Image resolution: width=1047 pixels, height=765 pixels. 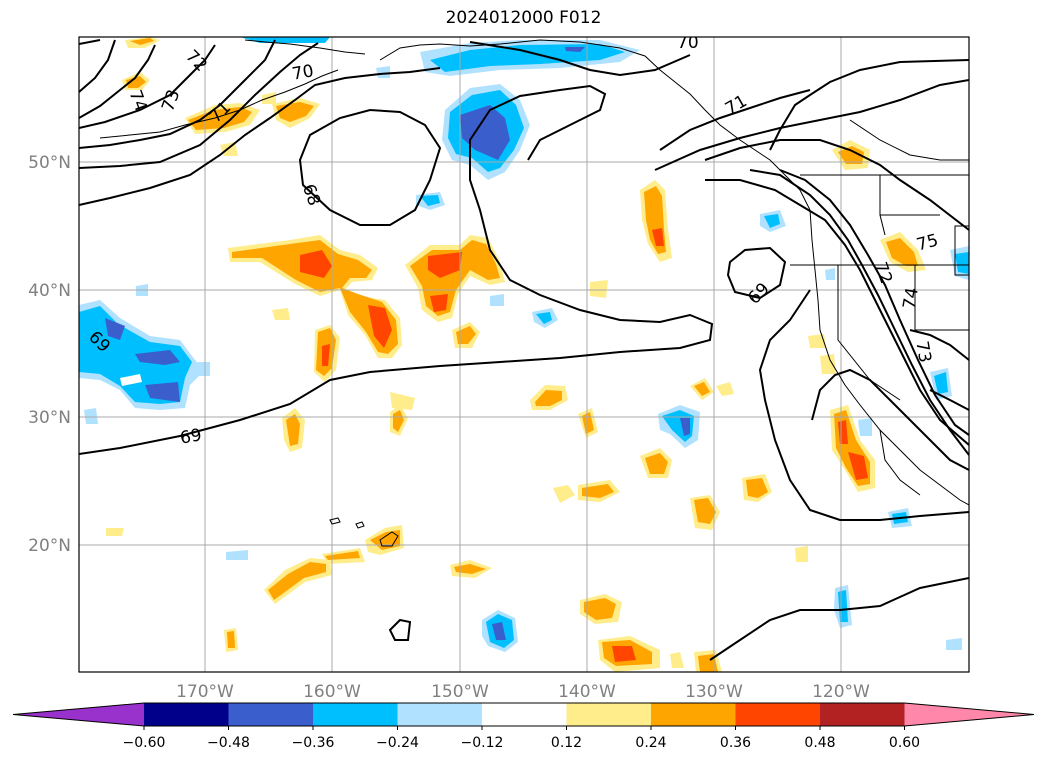 I want to click on colorbar-tick-label: −0.24, so click(x=397, y=743).